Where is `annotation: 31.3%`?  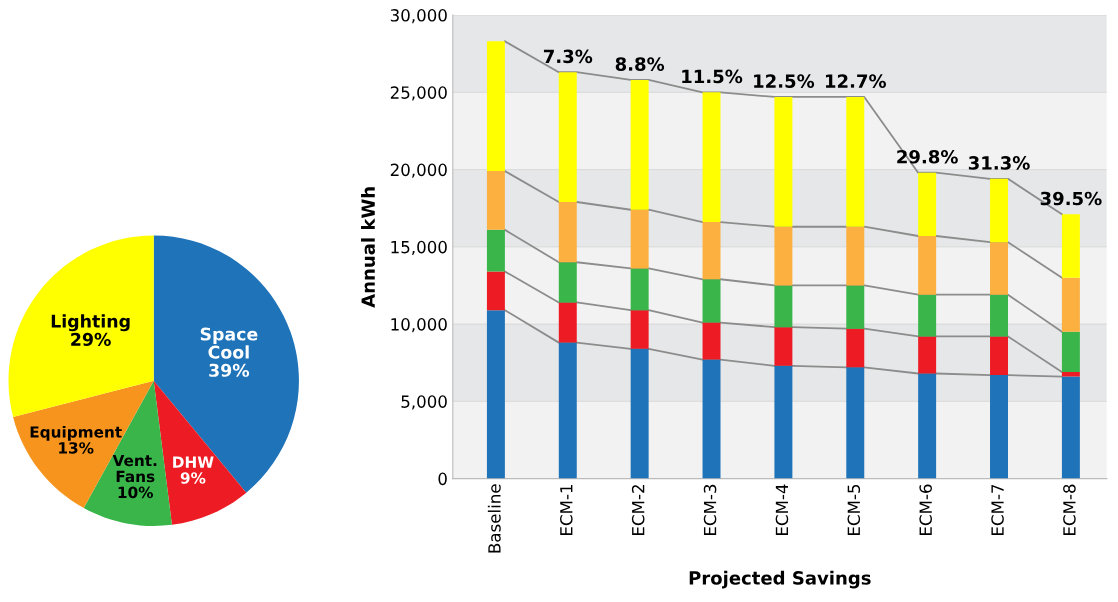 annotation: 31.3% is located at coordinates (999, 163).